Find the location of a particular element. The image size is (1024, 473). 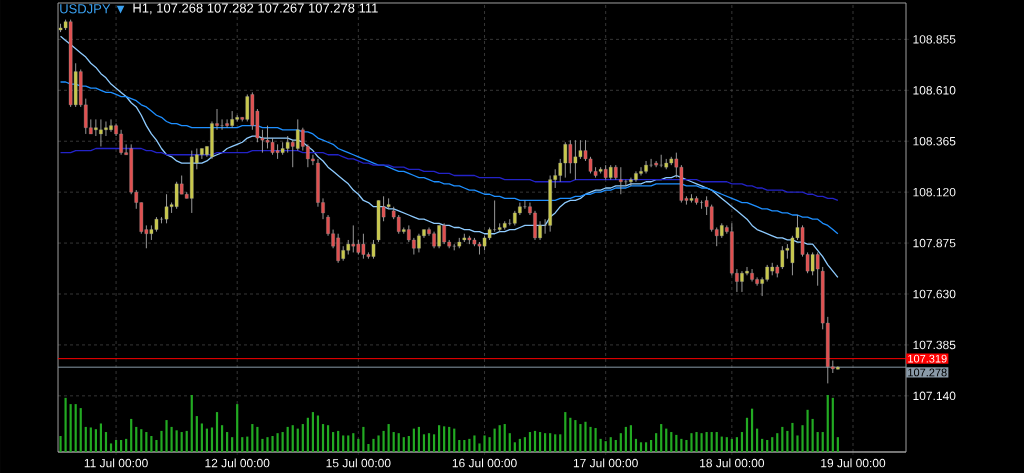

ref-line-label: 107.278 is located at coordinates (927, 372).